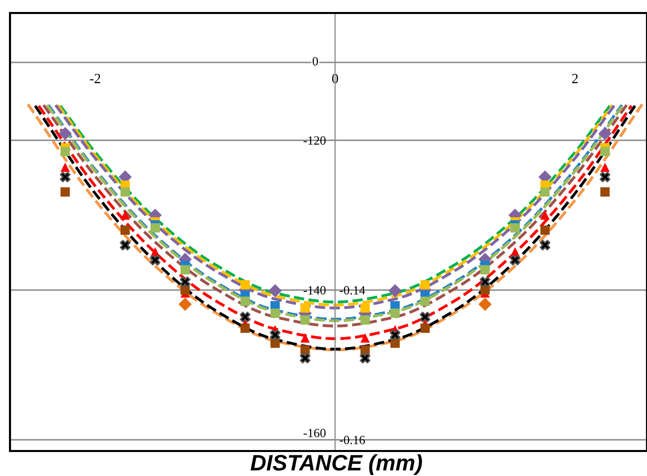 This screenshot has width=647, height=476. Describe the element at coordinates (352, 440) in the screenshot. I see `y2-tick-label: -0.16` at that location.